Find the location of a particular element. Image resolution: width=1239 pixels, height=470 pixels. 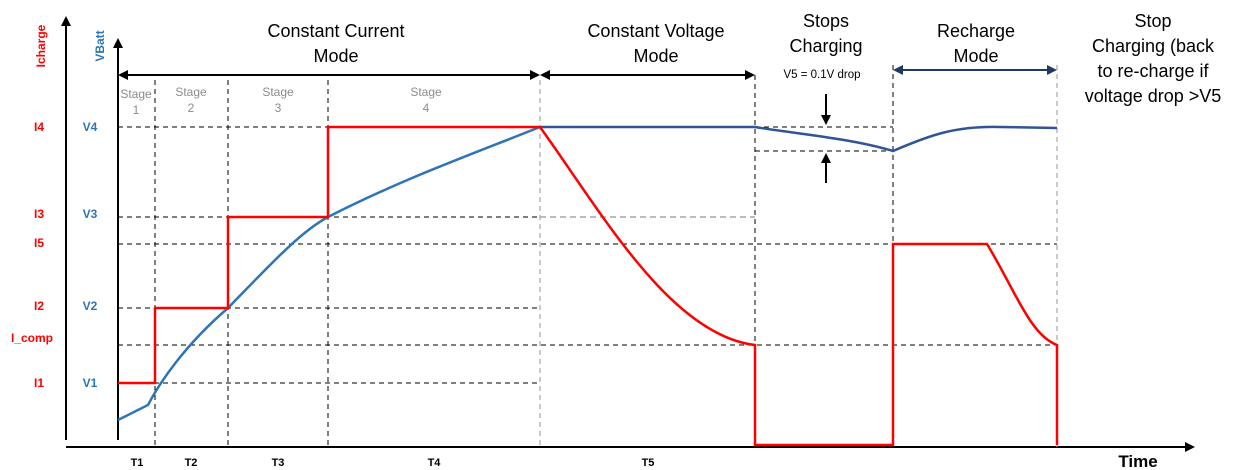

stage-4-label: Stage is located at coordinates (426, 92).